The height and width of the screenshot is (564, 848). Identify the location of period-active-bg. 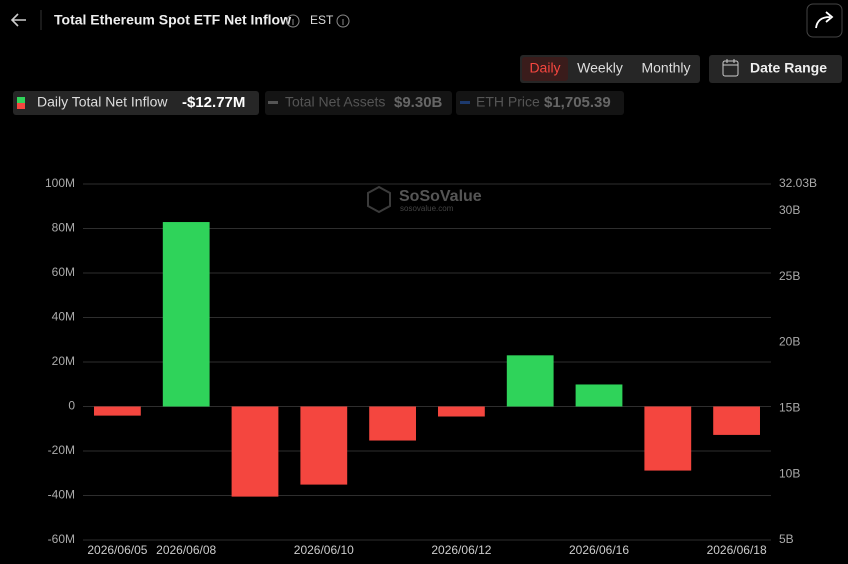
(545, 69).